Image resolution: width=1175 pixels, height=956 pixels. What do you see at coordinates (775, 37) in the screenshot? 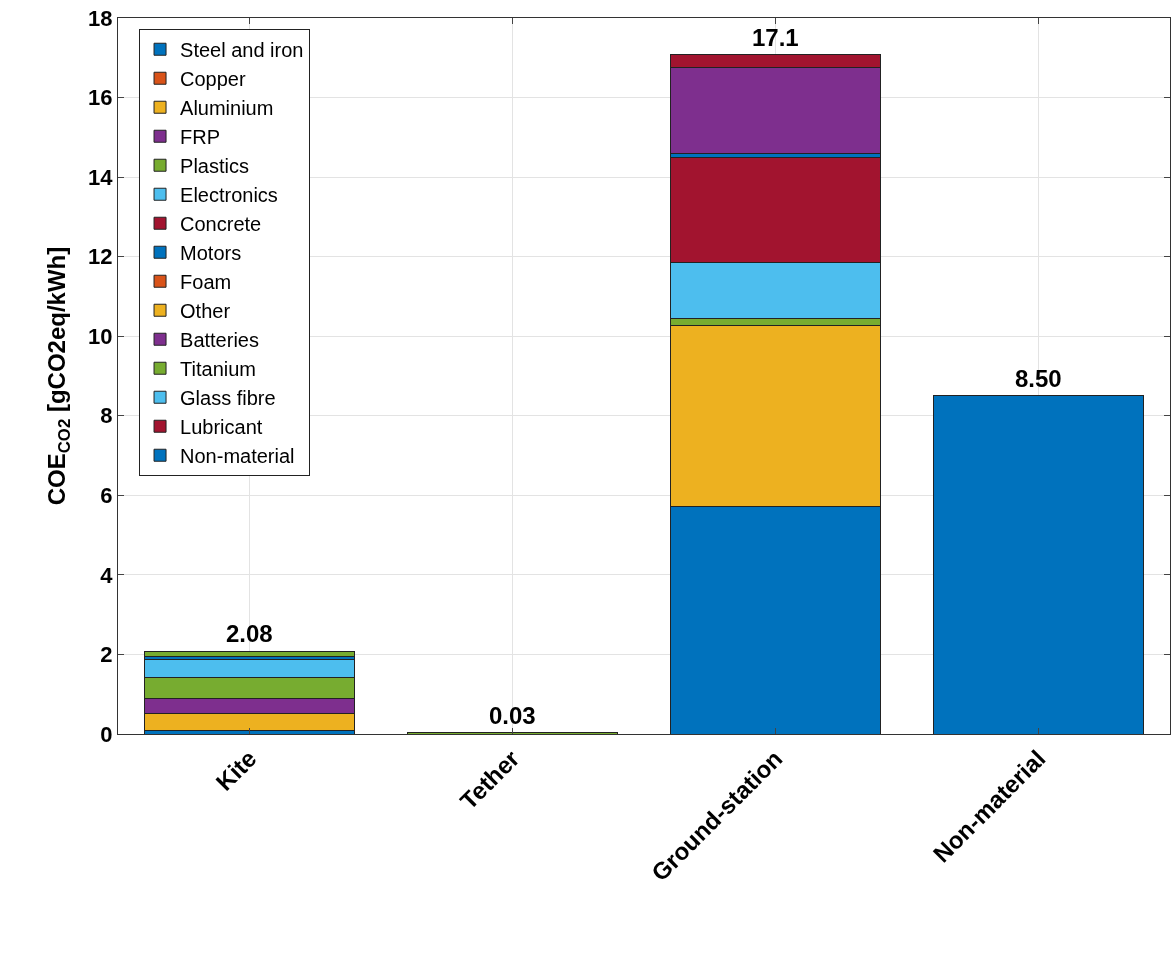
I see `total-label: 17.1` at bounding box center [775, 37].